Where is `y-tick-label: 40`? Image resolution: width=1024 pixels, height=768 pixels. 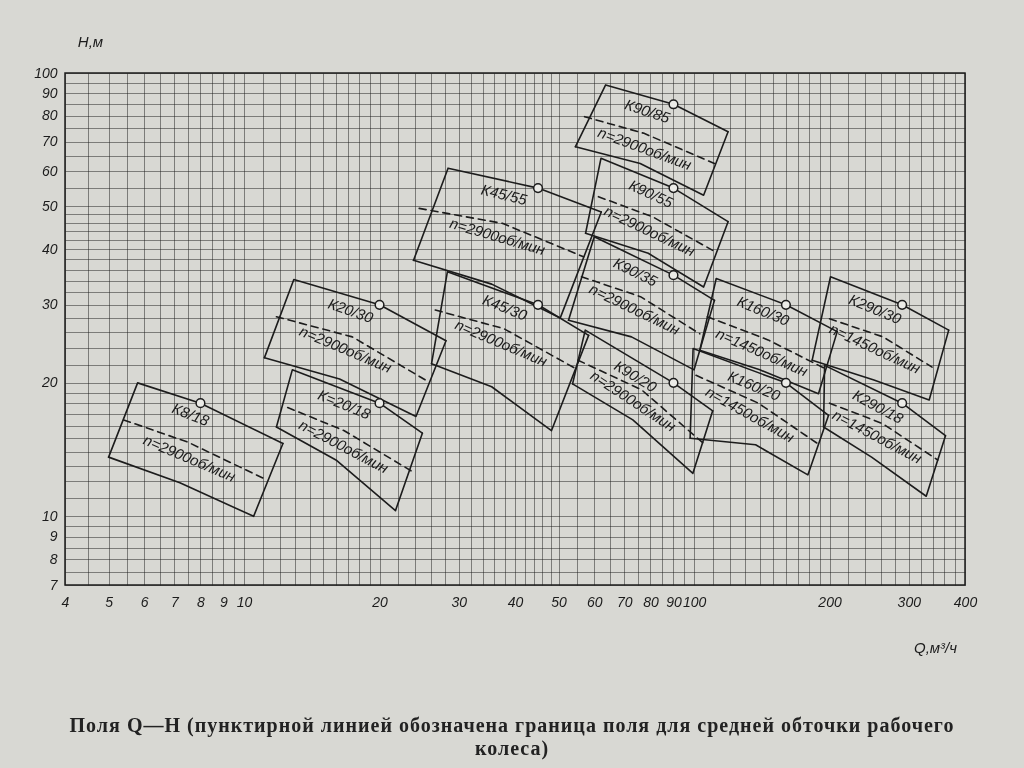
y-tick-label: 40 is located at coordinates (49, 248).